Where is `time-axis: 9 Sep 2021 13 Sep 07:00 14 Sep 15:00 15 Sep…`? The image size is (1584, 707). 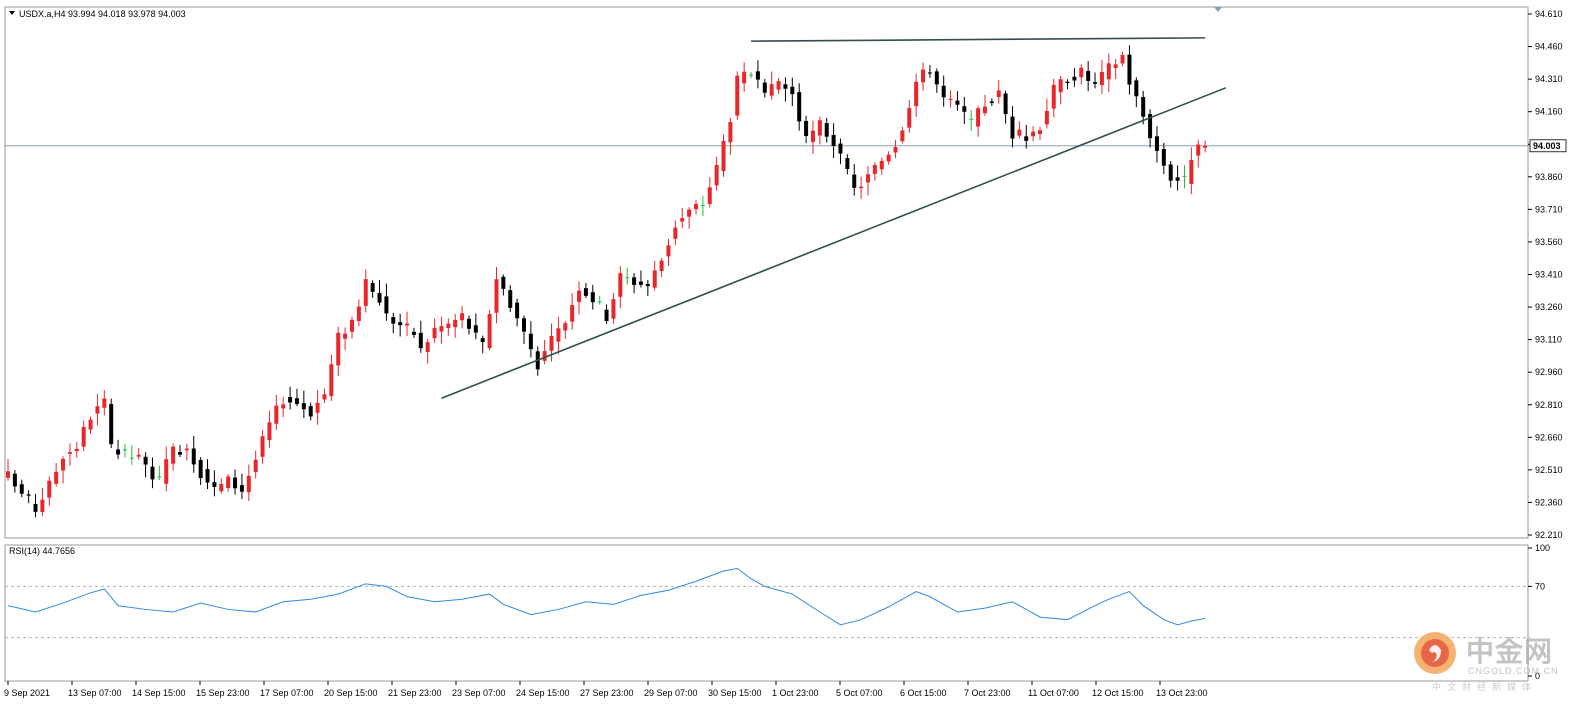 time-axis: 9 Sep 2021 13 Sep 07:00 14 Sep 15:00 15 Sep… is located at coordinates (606, 689).